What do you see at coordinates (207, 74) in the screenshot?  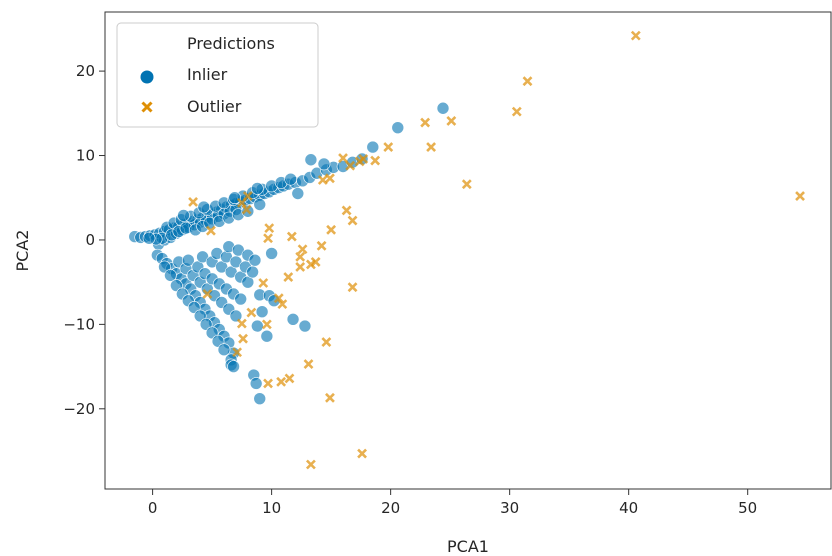 I see `legend-label-inlier: Inlier` at bounding box center [207, 74].